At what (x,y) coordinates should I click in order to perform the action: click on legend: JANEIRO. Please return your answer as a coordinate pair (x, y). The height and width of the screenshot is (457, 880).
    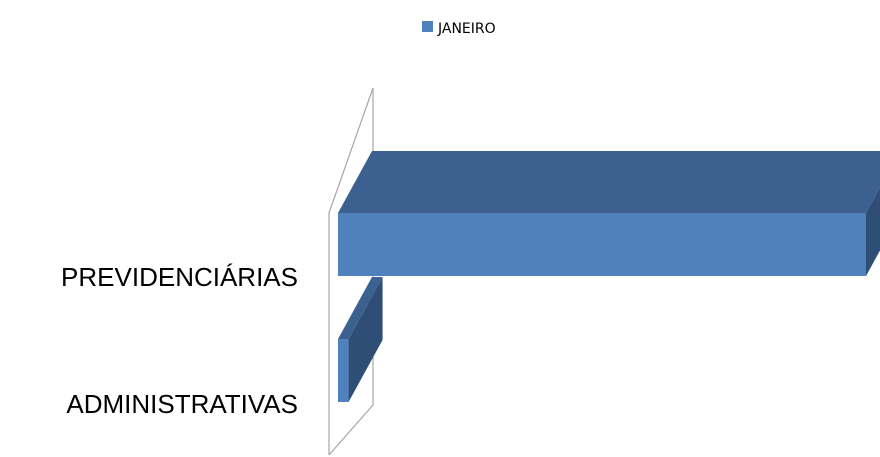
    Looking at the image, I should click on (459, 29).